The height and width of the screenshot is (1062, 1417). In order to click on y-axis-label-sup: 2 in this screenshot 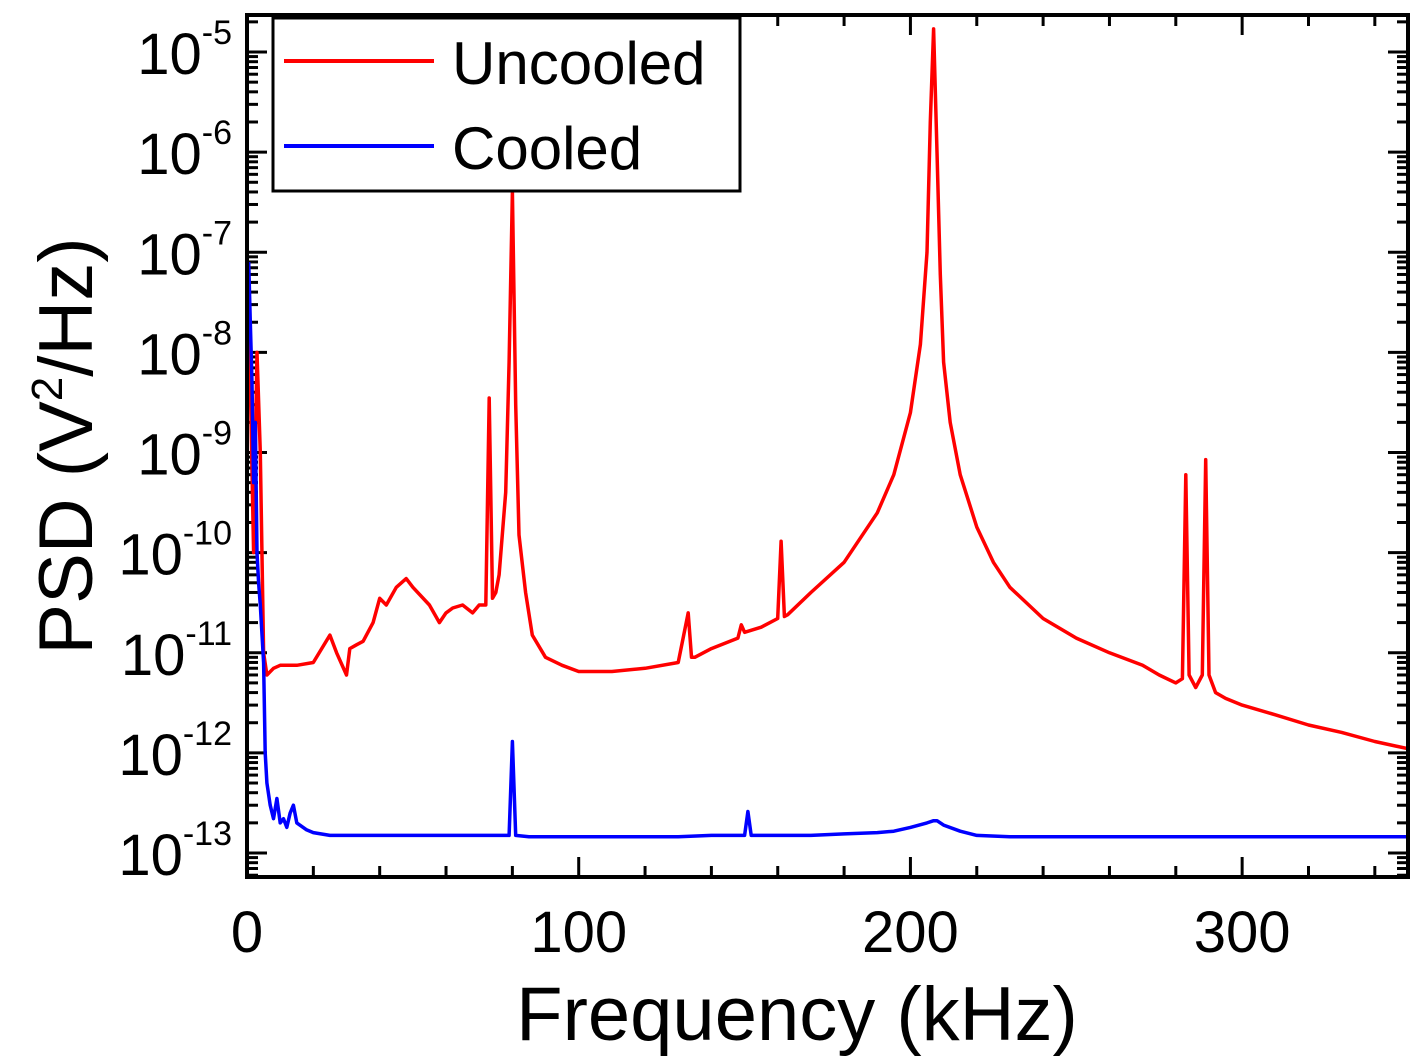, I will do `click(47, 389)`.